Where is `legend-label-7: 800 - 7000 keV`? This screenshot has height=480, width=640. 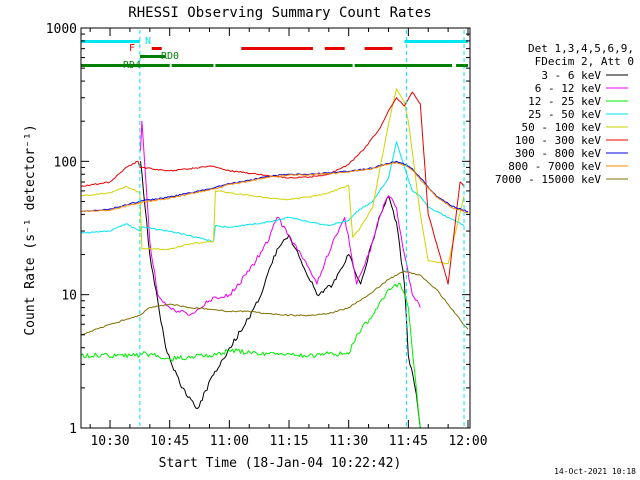 legend-label-7: 800 - 7000 keV is located at coordinates (554, 166).